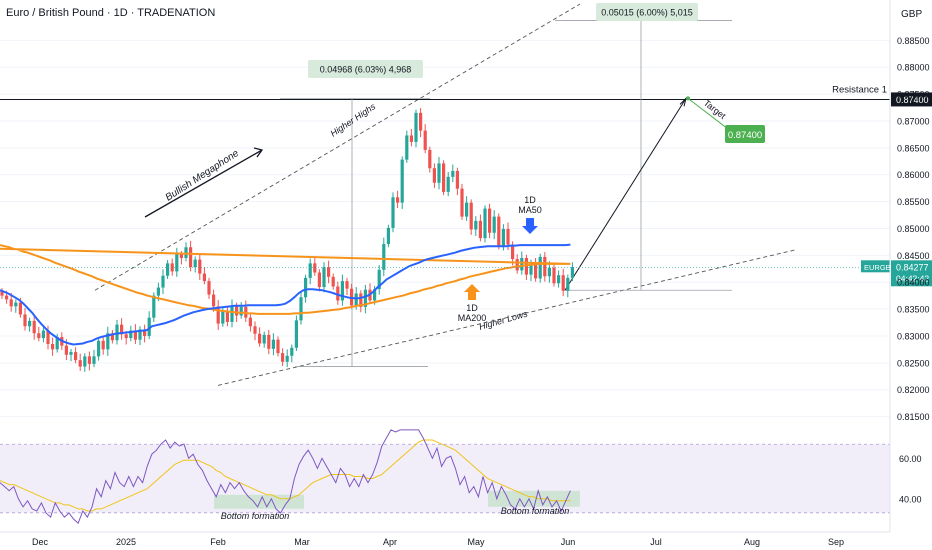 This screenshot has width=932, height=550. Describe the element at coordinates (910, 499) in the screenshot. I see `rsi-tick-label: 40.00` at that location.